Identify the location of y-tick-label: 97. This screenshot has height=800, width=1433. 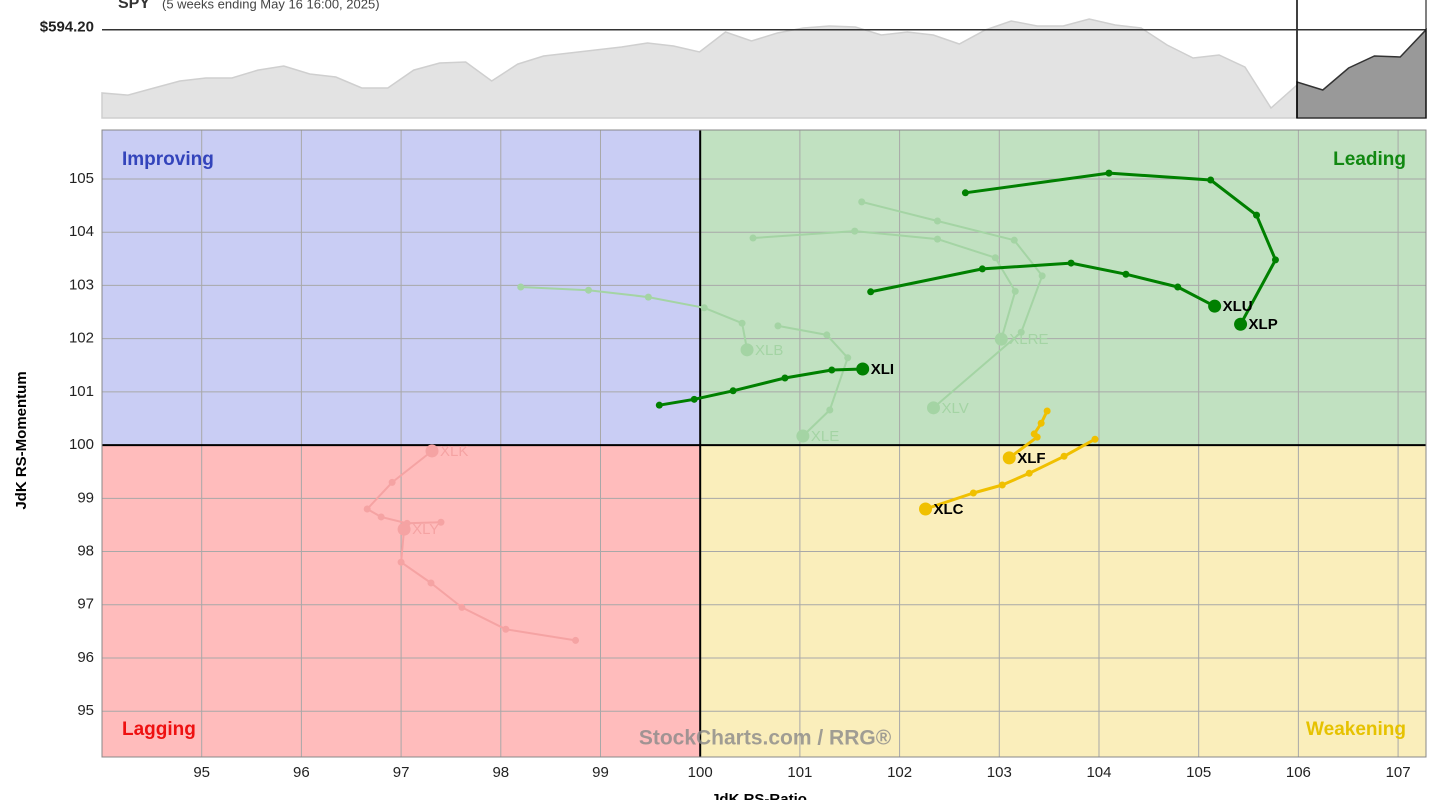
(85, 604).